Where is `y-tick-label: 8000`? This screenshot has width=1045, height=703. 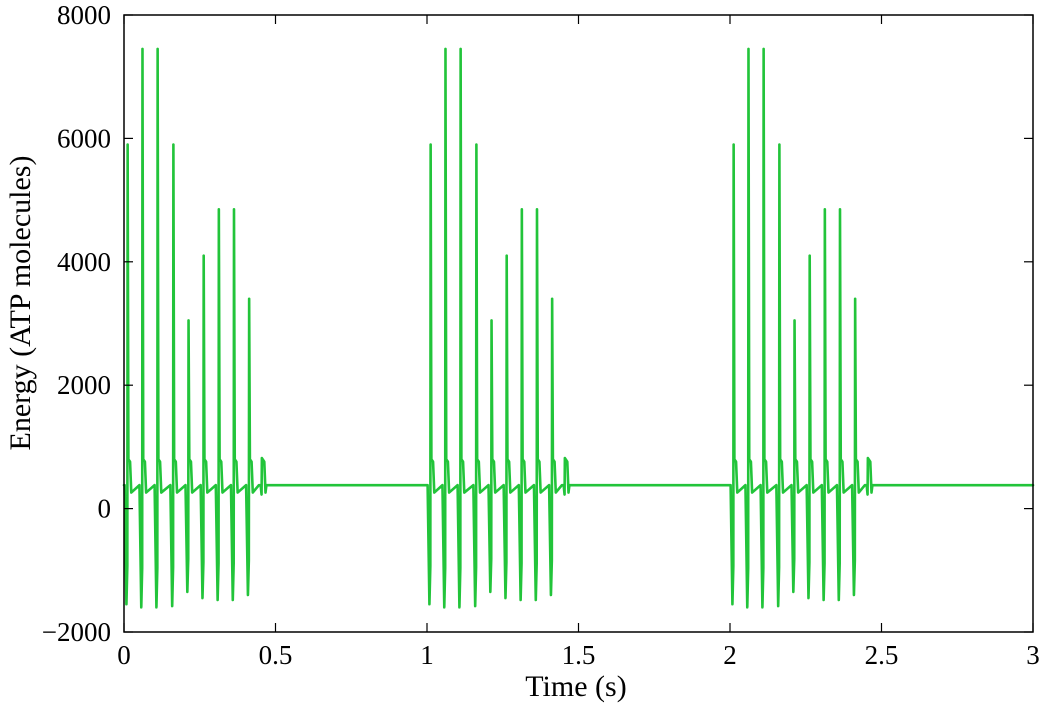 y-tick-label: 8000 is located at coordinates (84, 15).